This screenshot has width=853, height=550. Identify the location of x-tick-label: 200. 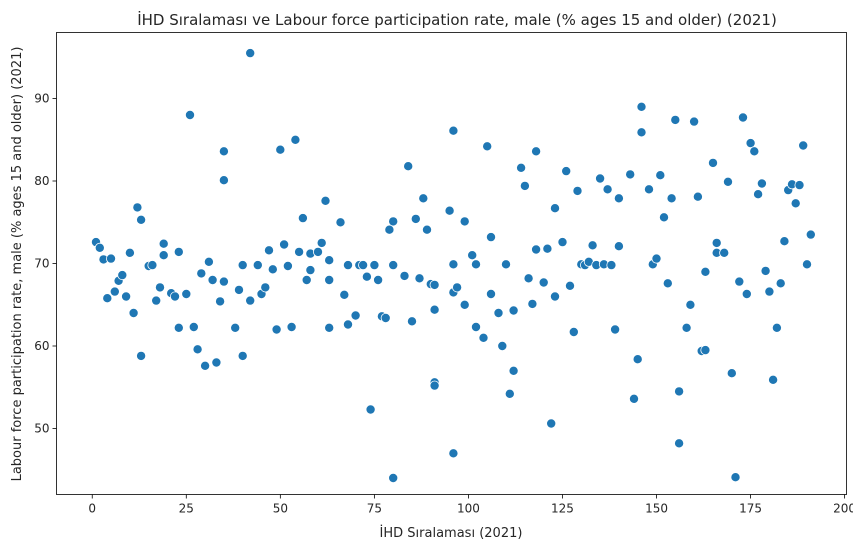
(843, 509).